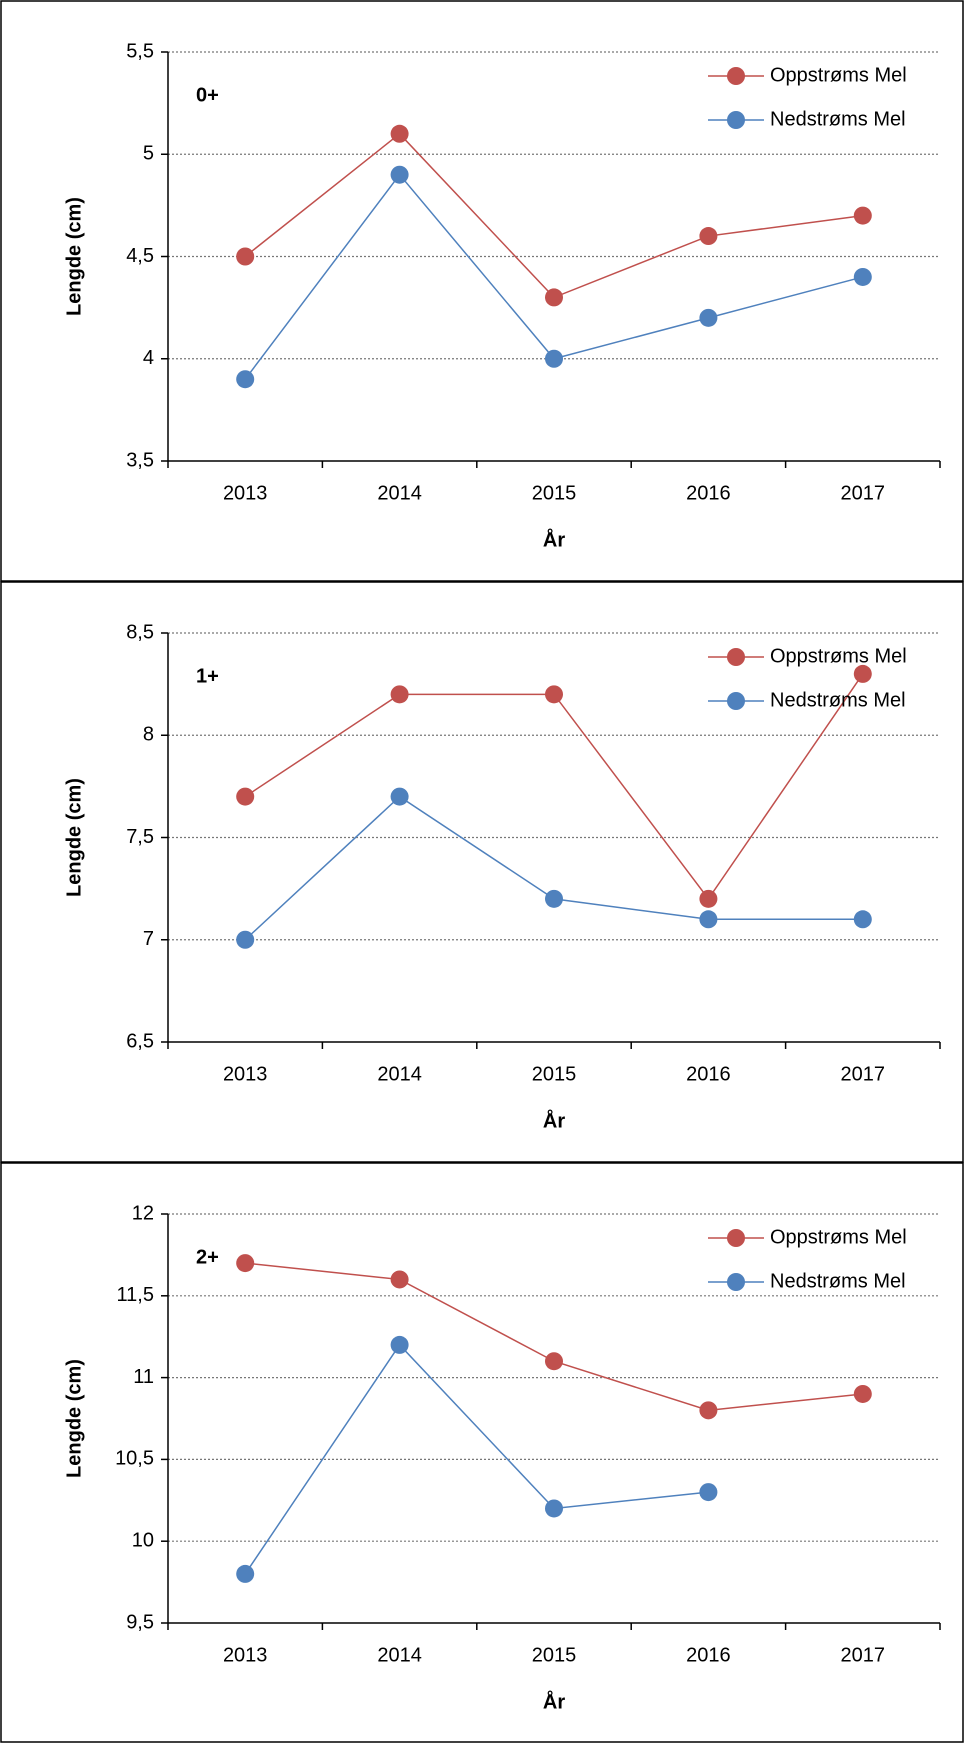  Describe the element at coordinates (143, 1540) in the screenshot. I see `y-tick-label: 10` at that location.